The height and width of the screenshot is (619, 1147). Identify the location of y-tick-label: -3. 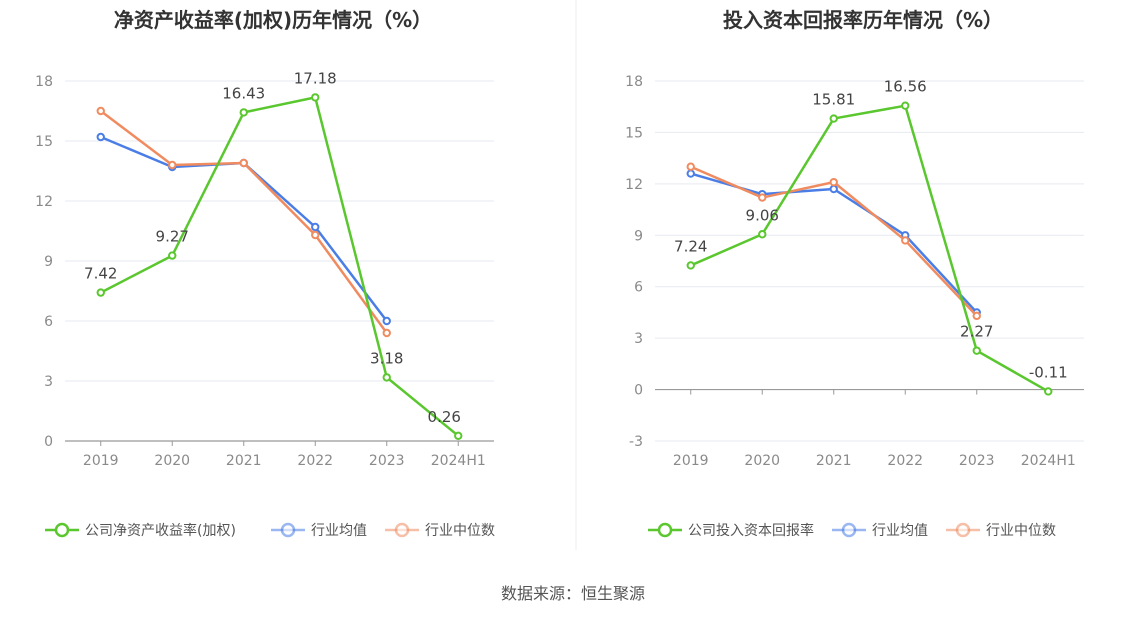
(636, 442).